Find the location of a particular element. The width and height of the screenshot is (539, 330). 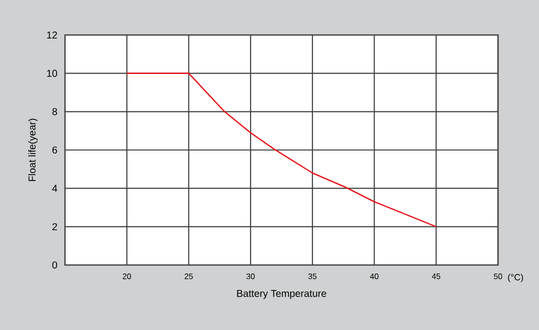

y-axis-title: Float life(year) is located at coordinates (33, 150).